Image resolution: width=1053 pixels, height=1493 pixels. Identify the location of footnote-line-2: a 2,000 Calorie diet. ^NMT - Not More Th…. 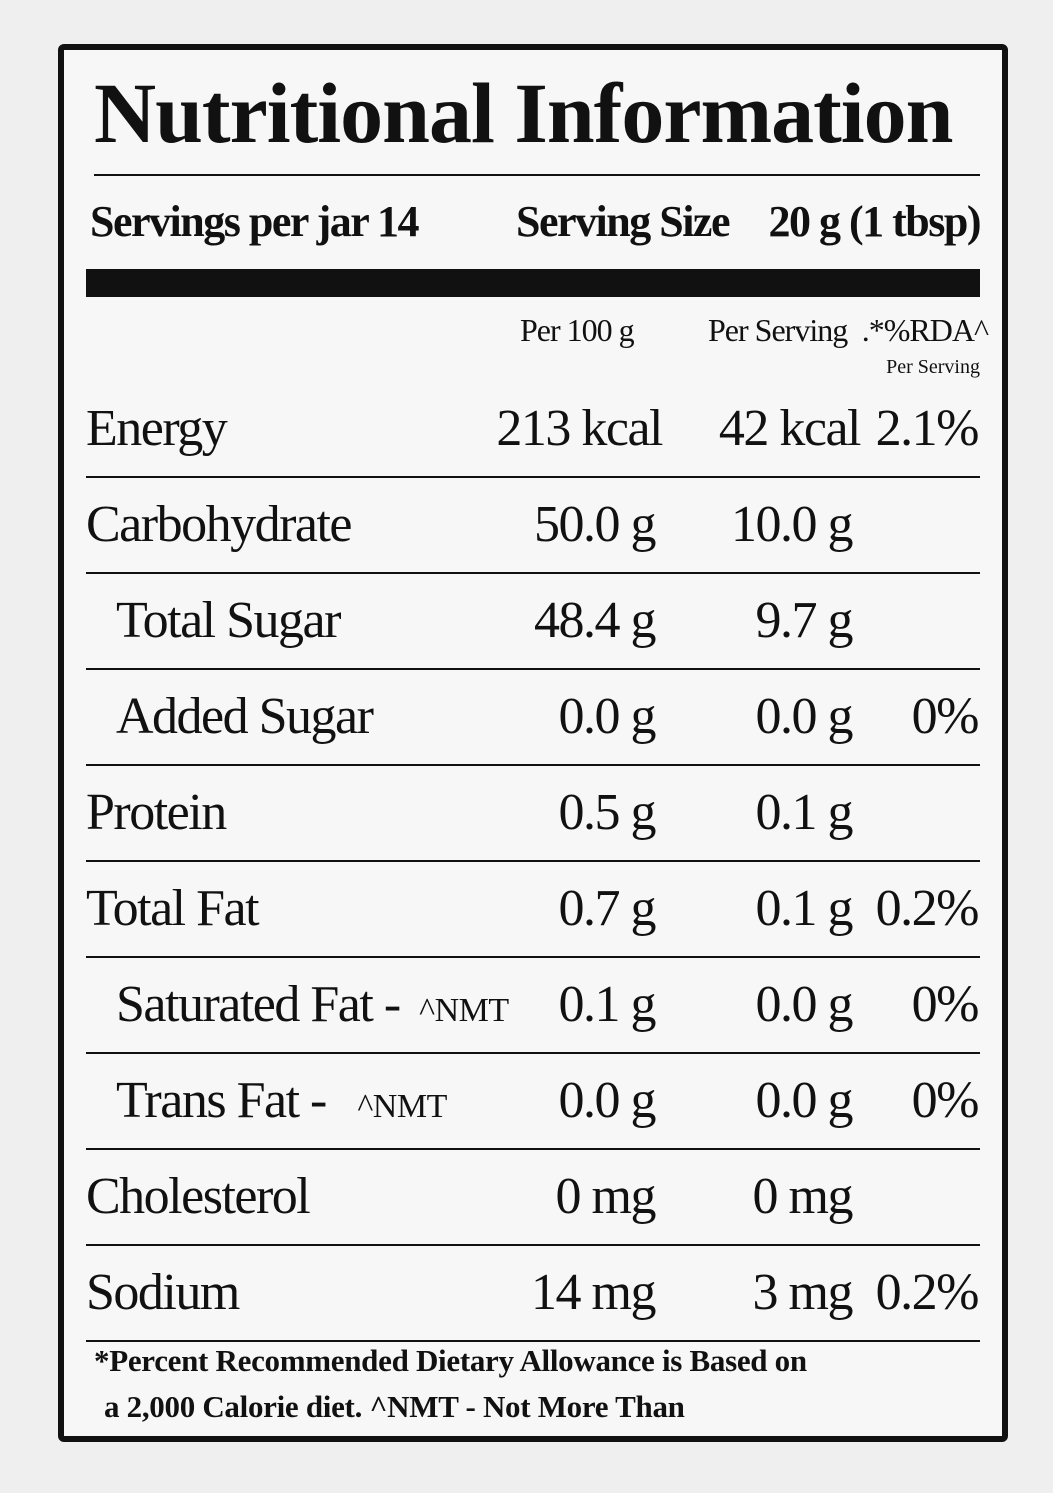
(394, 1406).